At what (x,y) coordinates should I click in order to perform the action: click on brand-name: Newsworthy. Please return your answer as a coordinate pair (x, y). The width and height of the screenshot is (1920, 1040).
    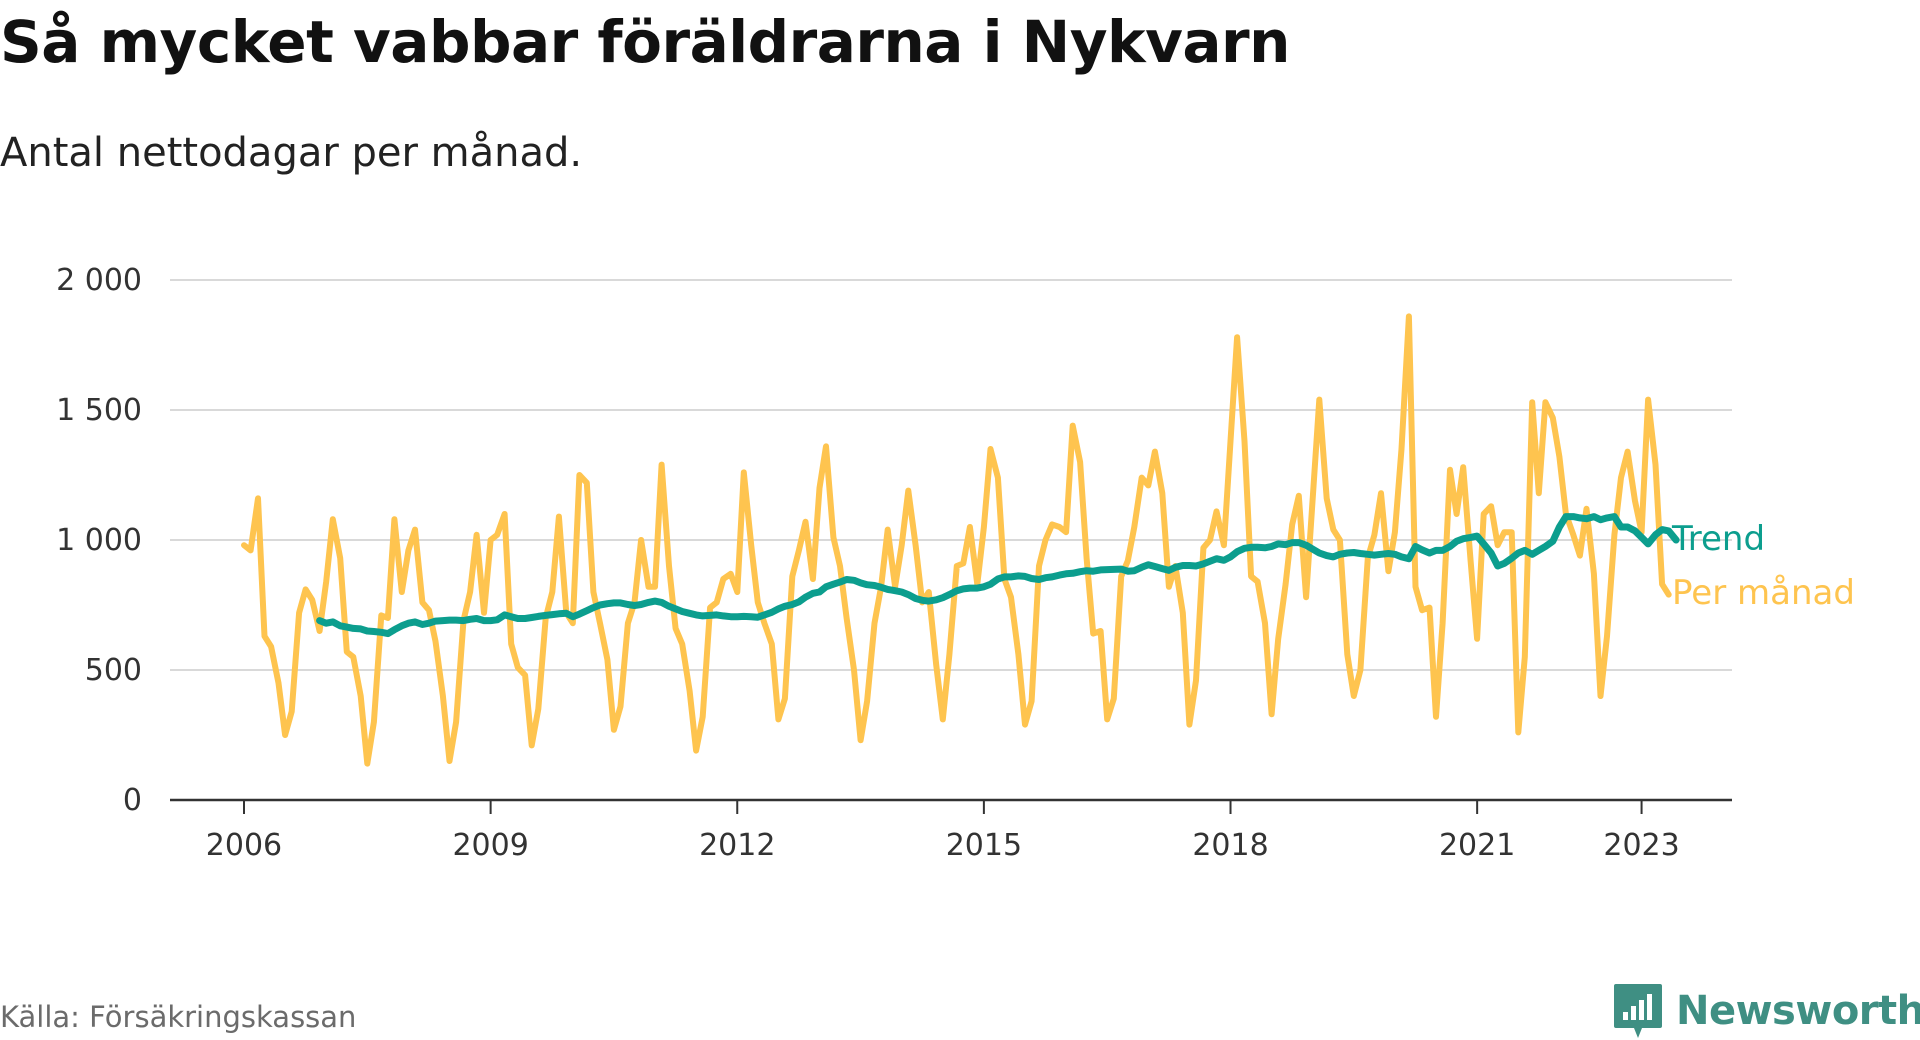
    Looking at the image, I should click on (1798, 1011).